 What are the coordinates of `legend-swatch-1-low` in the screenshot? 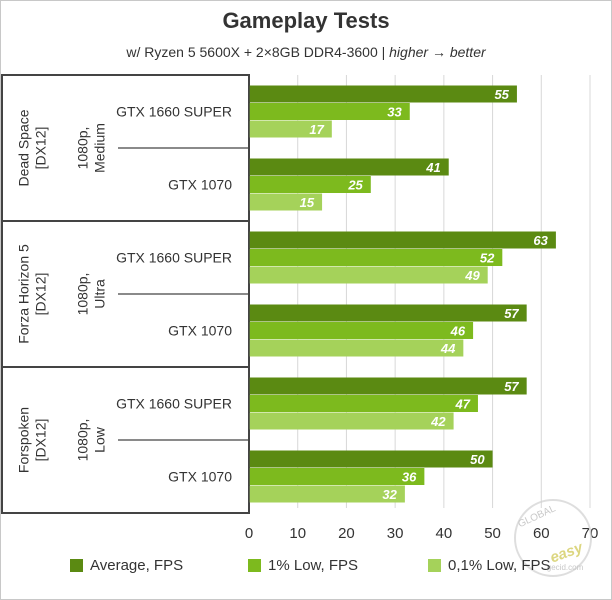 It's located at (254, 565).